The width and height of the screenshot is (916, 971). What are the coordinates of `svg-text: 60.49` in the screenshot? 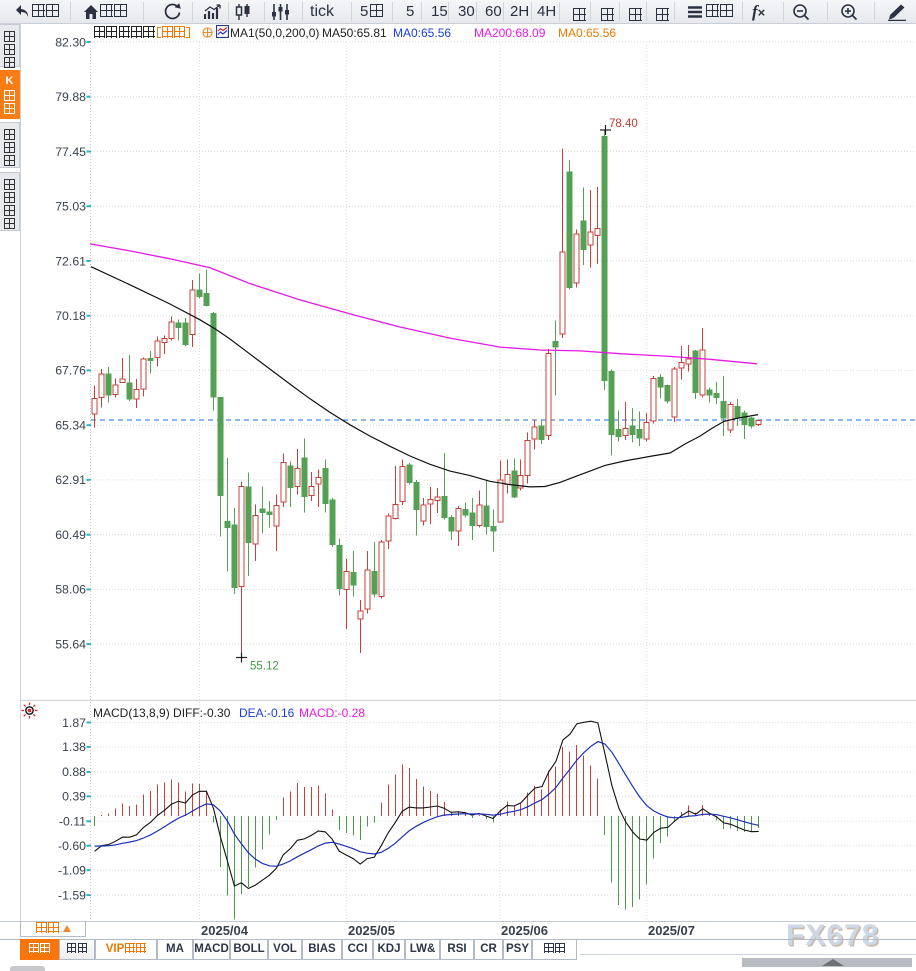 It's located at (70, 535).